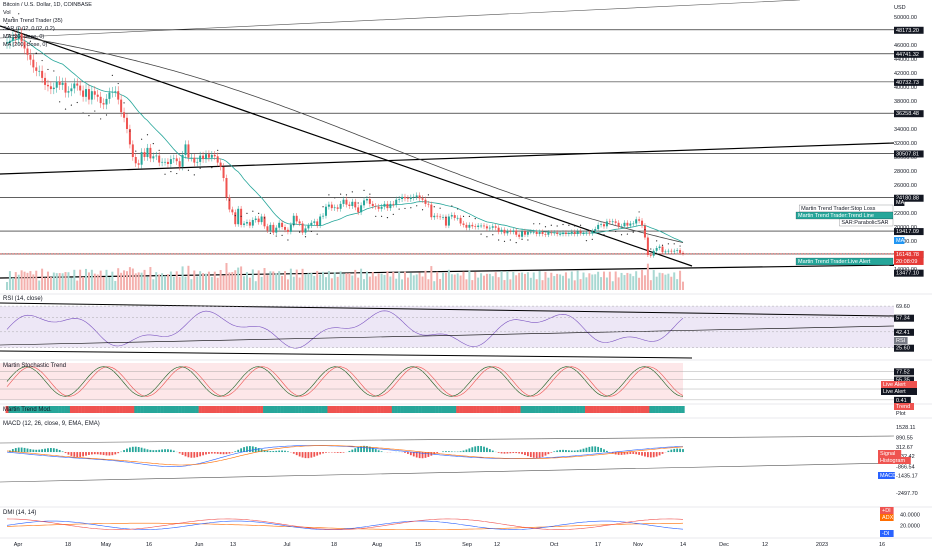 This screenshot has width=932, height=550. What do you see at coordinates (892, 461) in the screenshot?
I see `histogram-badge: Histogram` at bounding box center [892, 461].